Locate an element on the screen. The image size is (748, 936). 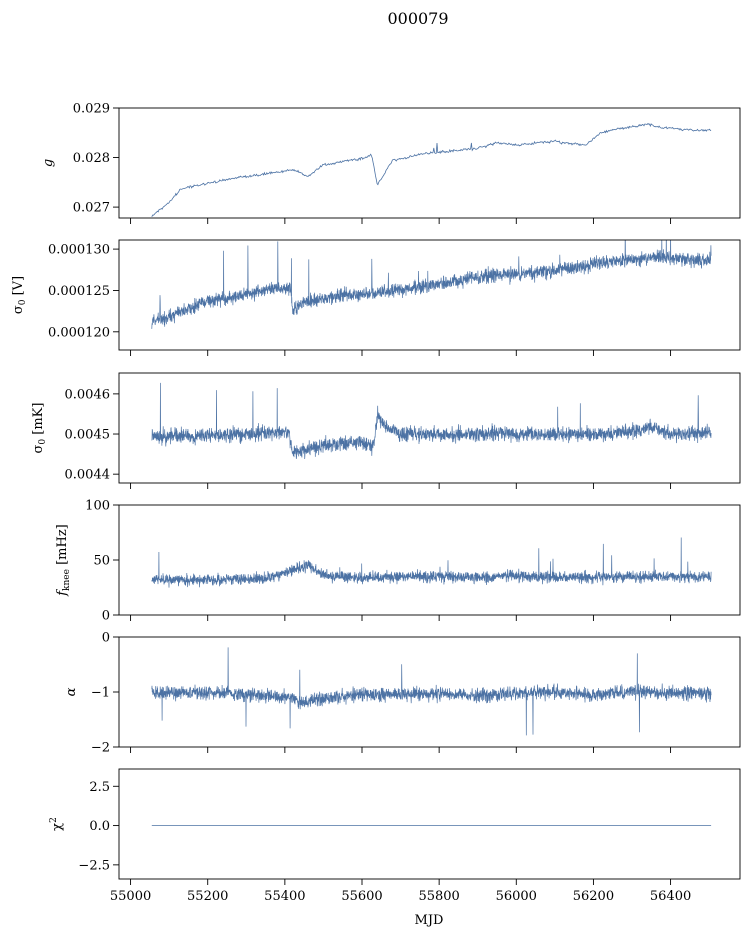
y-axis-label-chi2: χ2 is located at coordinates (57, 824).